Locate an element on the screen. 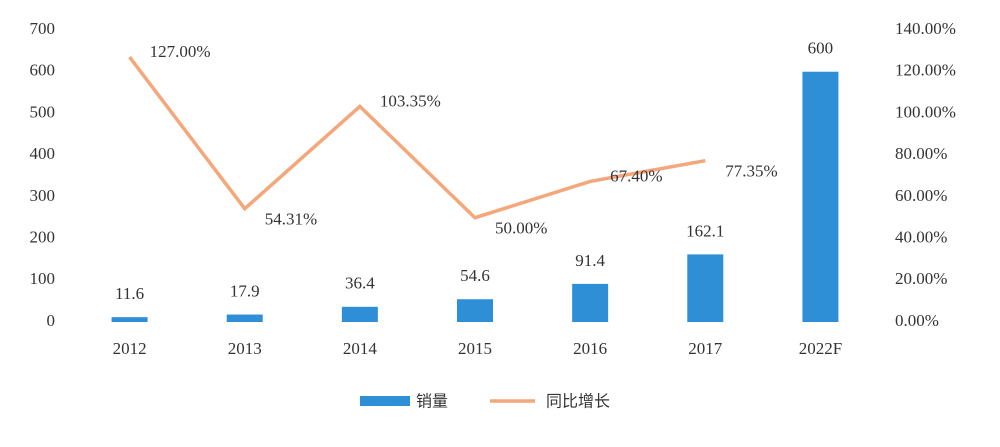 The image size is (1000, 447). bar-value-label: 600 is located at coordinates (821, 48).